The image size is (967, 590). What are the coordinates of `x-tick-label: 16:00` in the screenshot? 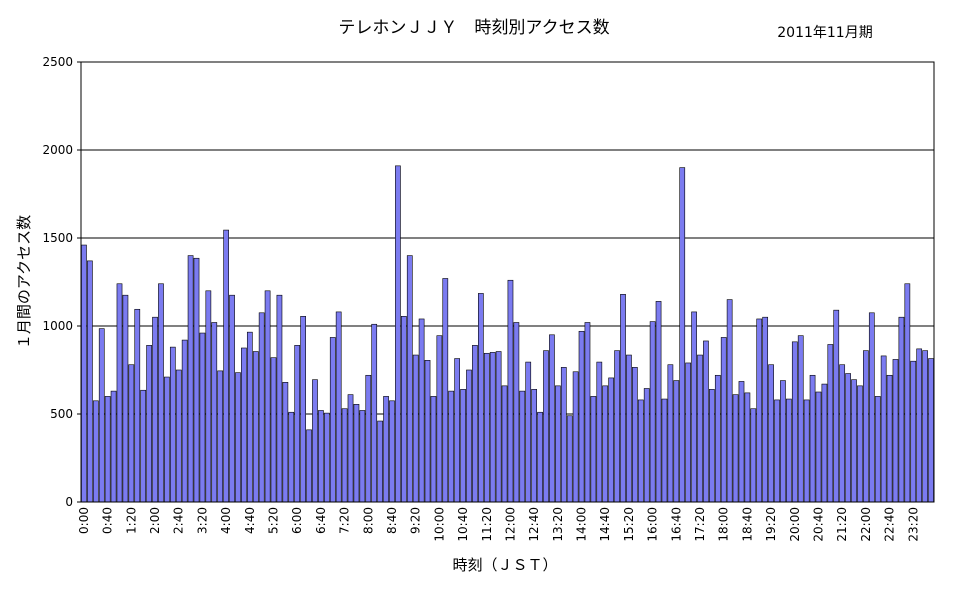 It's located at (653, 524).